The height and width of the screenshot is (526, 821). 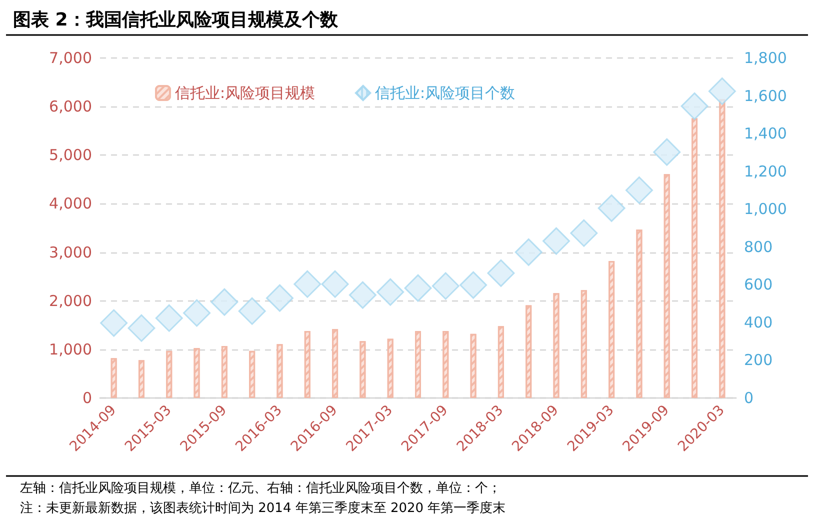 I want to click on y-tick-label: 6,000, so click(x=70, y=107).